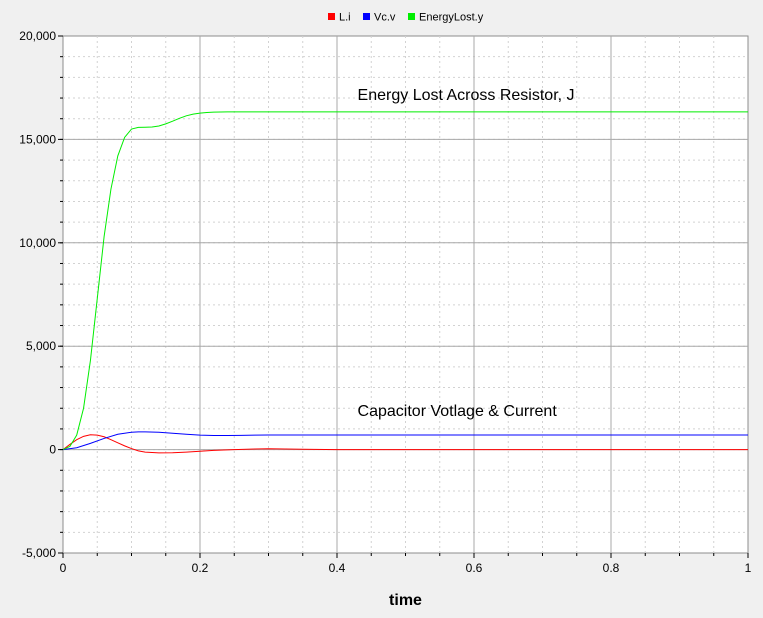  What do you see at coordinates (52, 450) in the screenshot?
I see `y-tick-label: 0` at bounding box center [52, 450].